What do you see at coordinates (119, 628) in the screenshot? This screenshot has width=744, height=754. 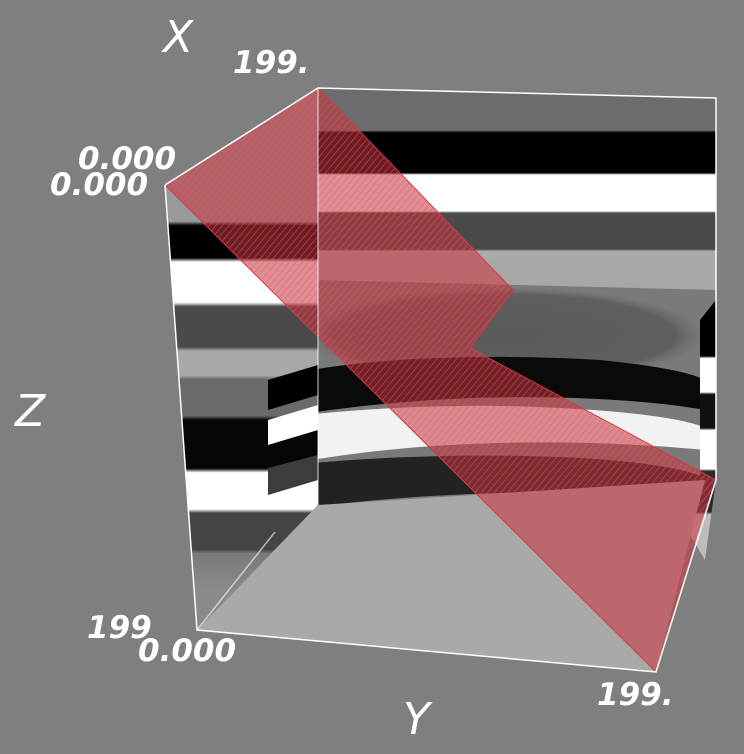 I see `z-bottom-tick: 199` at bounding box center [119, 628].